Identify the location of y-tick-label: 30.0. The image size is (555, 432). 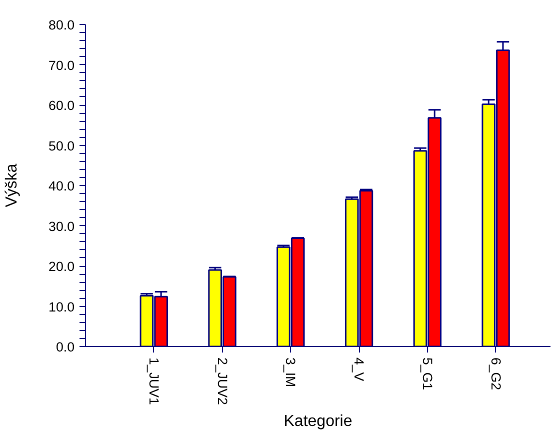
(61, 226).